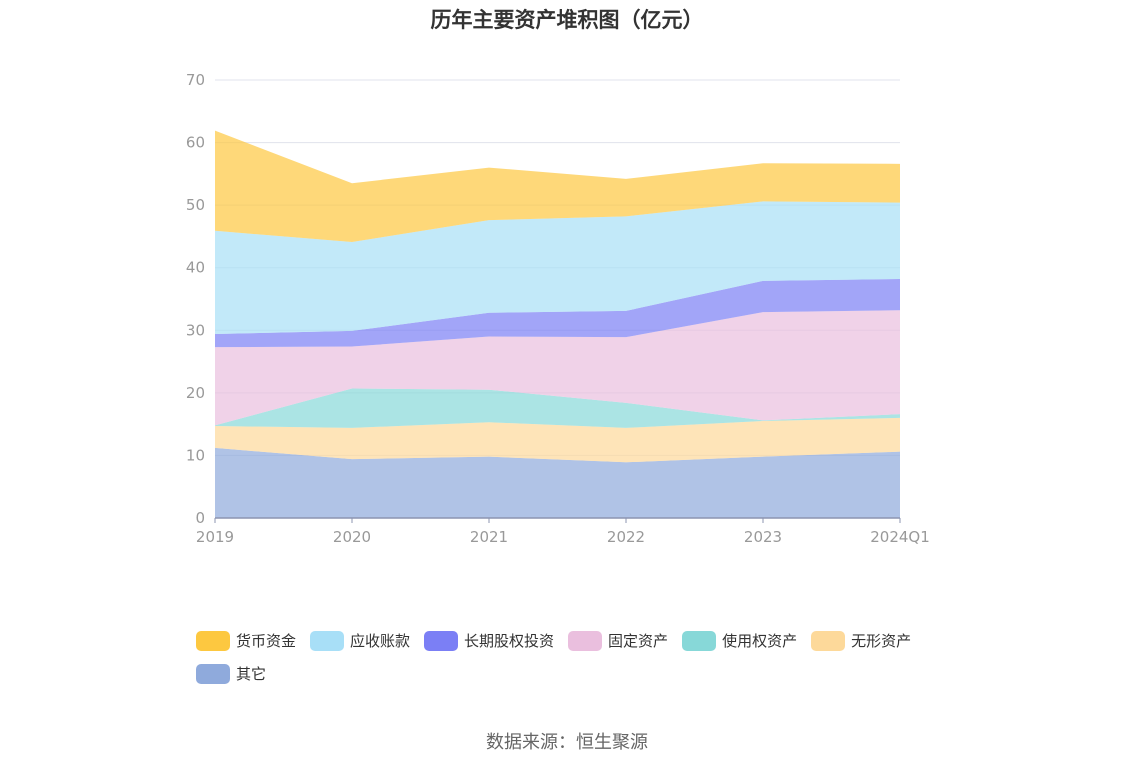 This screenshot has width=1134, height=766. What do you see at coordinates (352, 537) in the screenshot?
I see `x-tick-label: 2020` at bounding box center [352, 537].